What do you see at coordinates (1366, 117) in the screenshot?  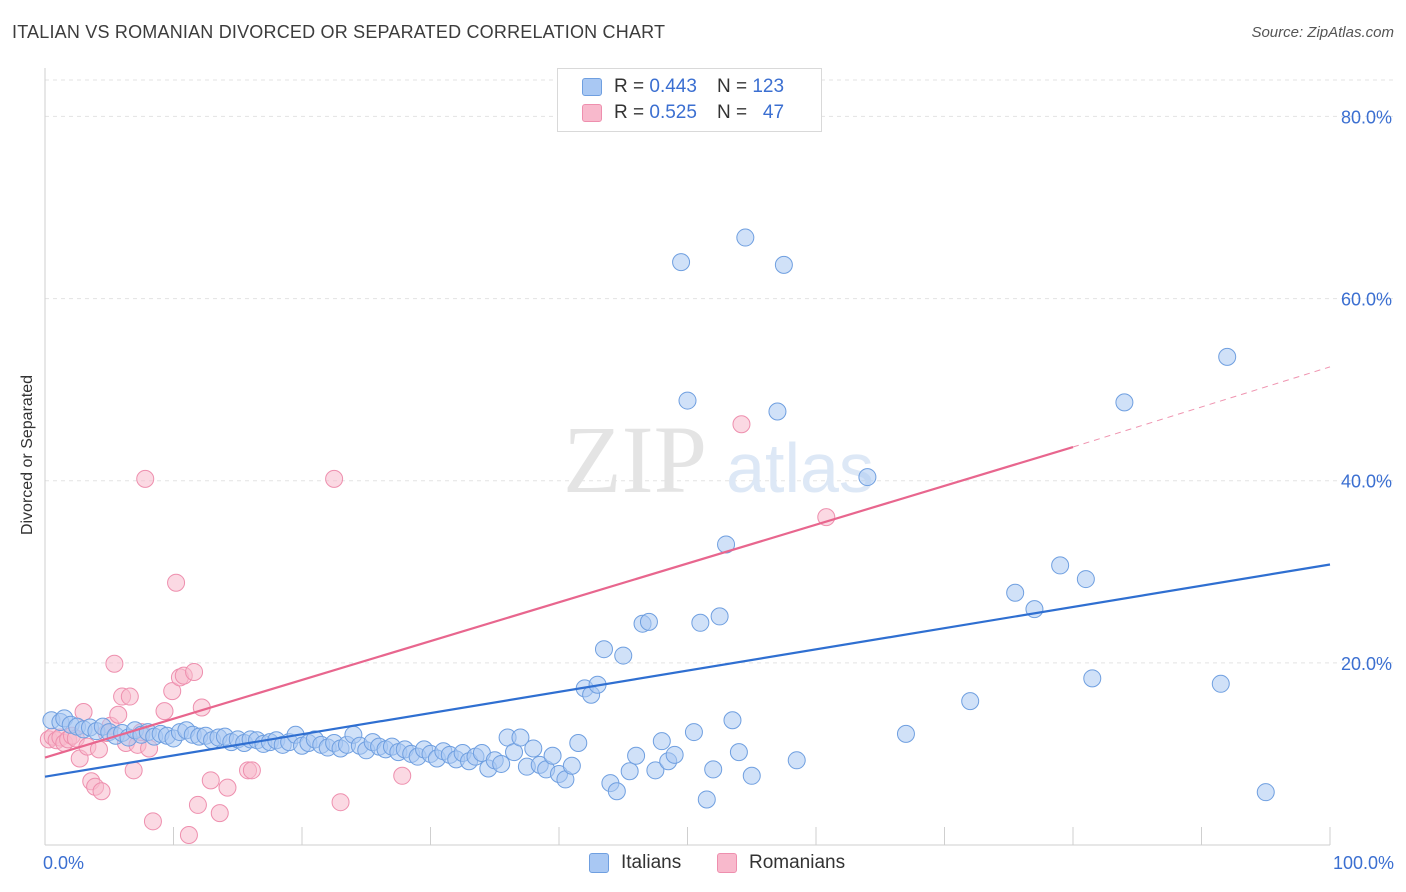 I see `y-tick-label: 80.0%` at bounding box center [1366, 117].